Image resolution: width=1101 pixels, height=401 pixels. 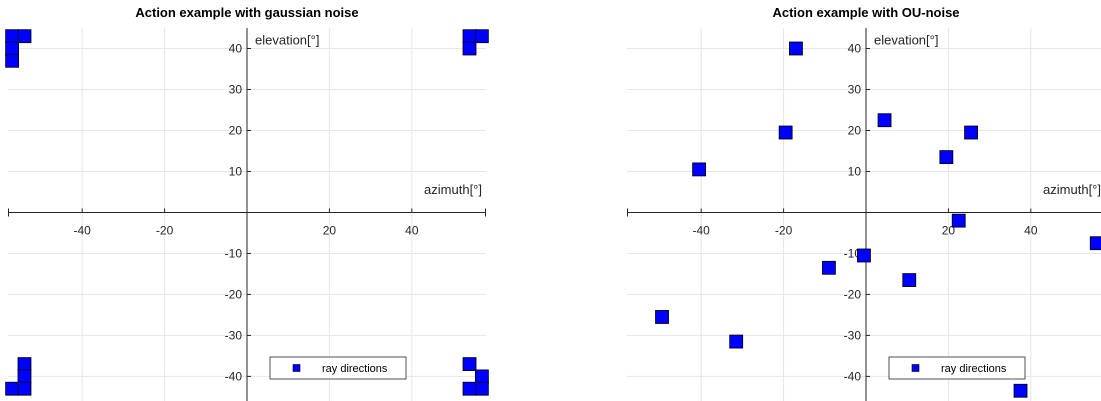 What do you see at coordinates (330, 230) in the screenshot?
I see `x-tick-label: 20` at bounding box center [330, 230].